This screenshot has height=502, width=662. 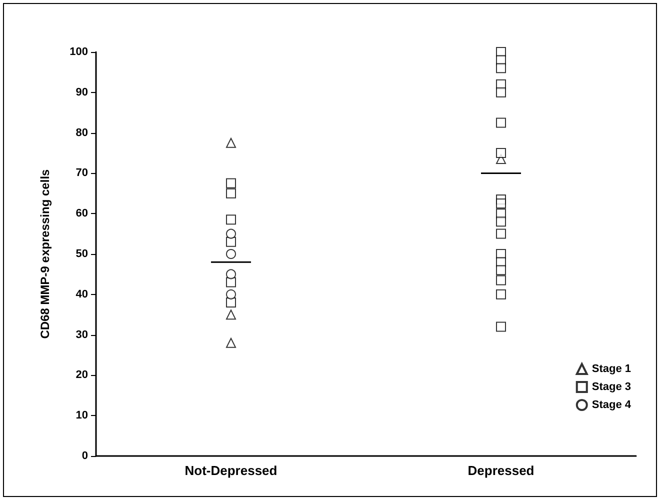 What do you see at coordinates (85, 456) in the screenshot?
I see `y-tick-label: 0` at bounding box center [85, 456].